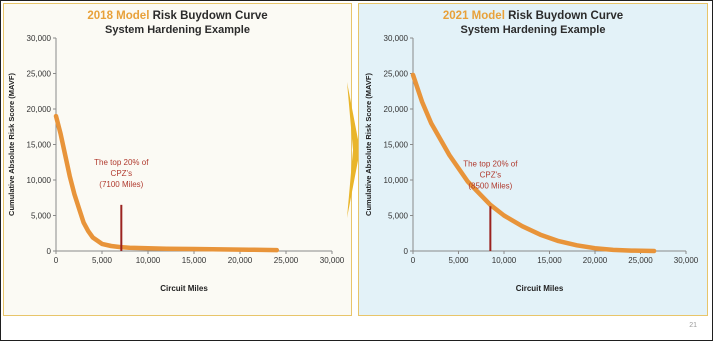  What do you see at coordinates (118, 16) in the screenshot?
I see `title-year: 2018 Model` at bounding box center [118, 16].